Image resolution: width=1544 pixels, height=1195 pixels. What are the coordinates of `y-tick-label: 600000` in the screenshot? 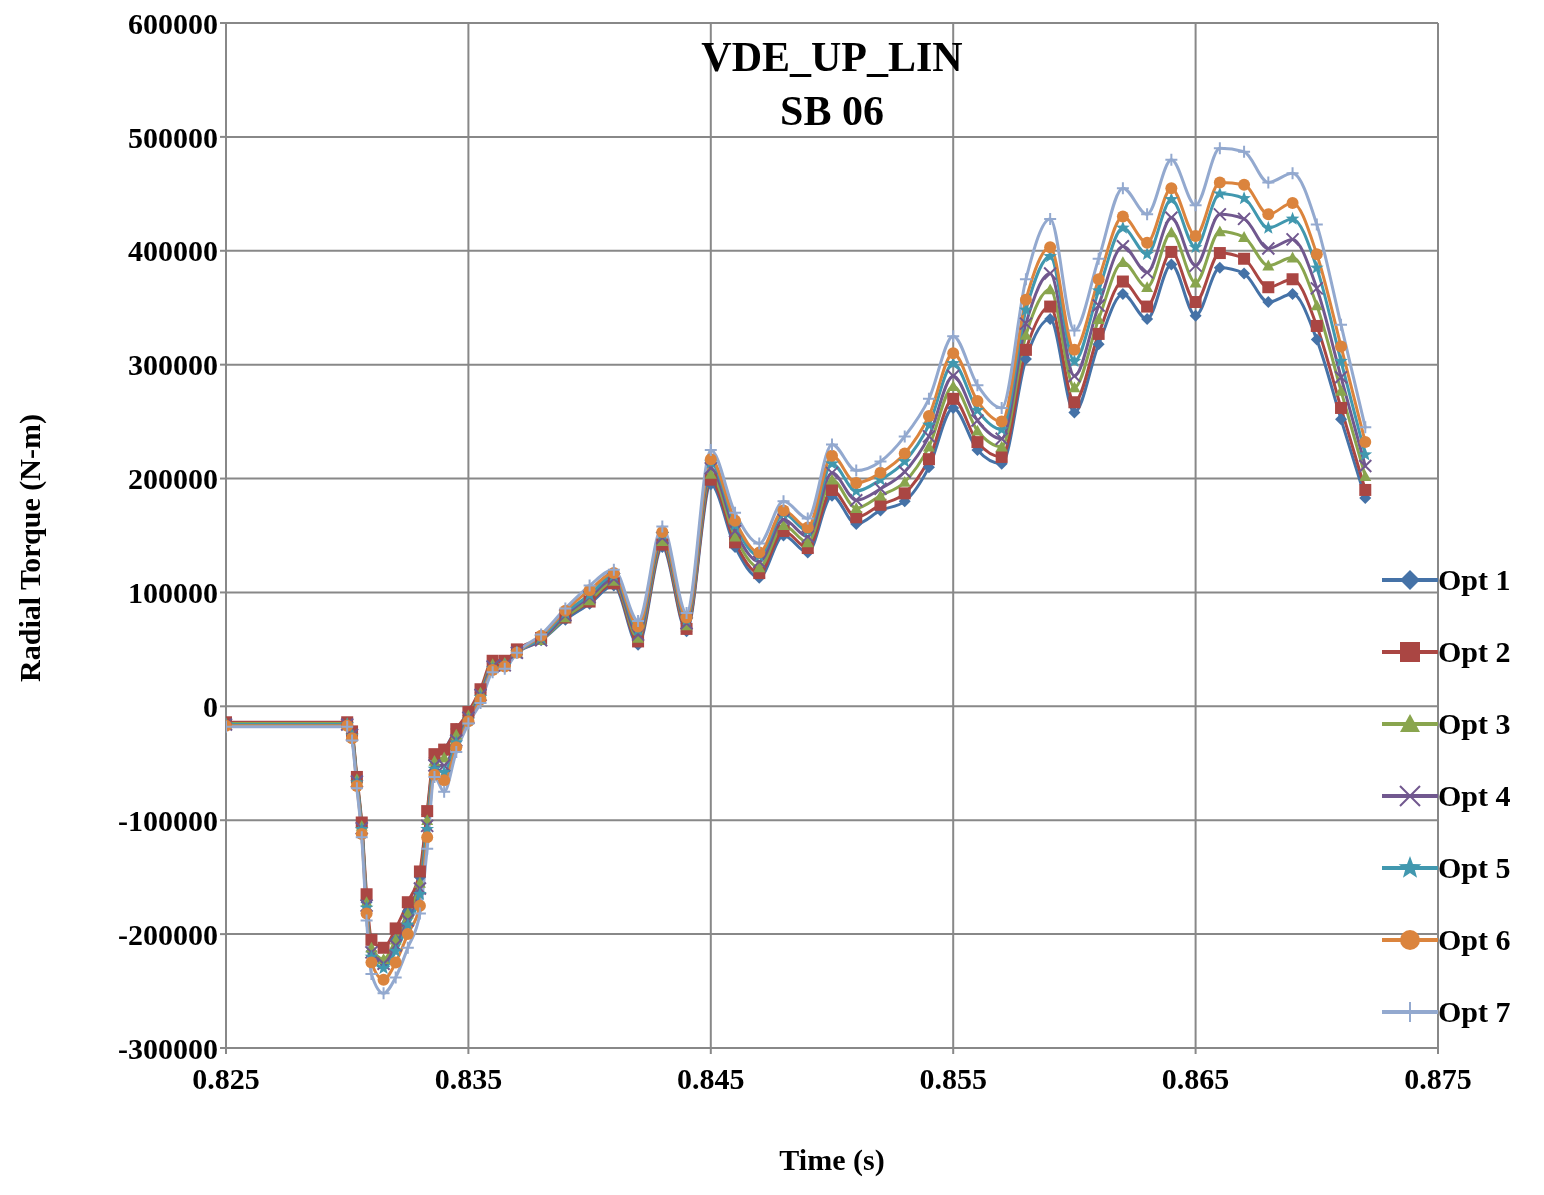 It's located at (173, 23).